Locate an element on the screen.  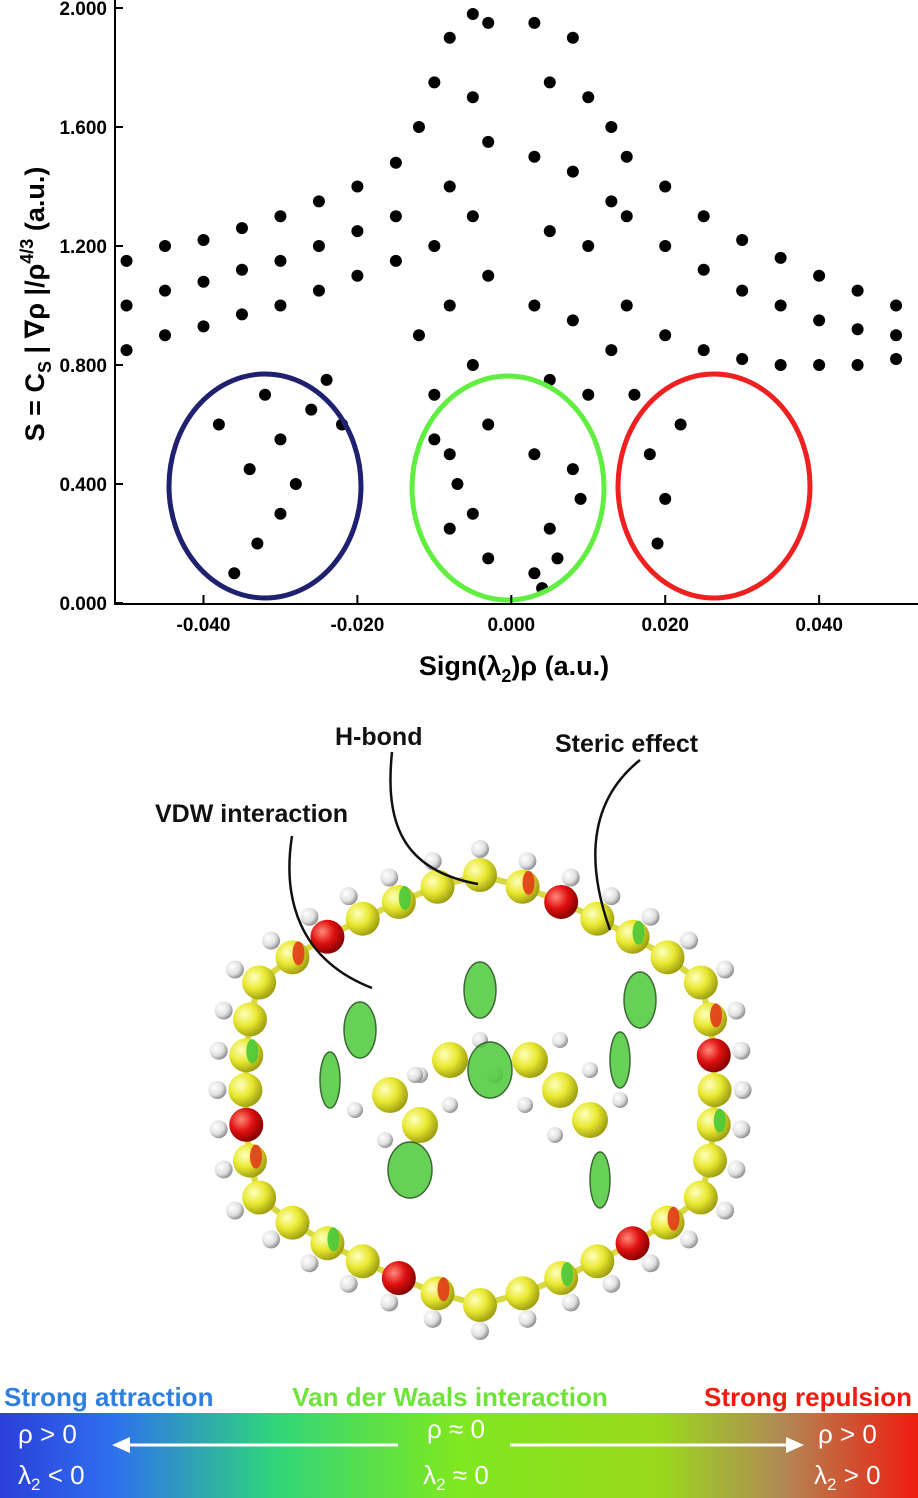
left-lambda: λ2 < 0 is located at coordinates (51, 1477).